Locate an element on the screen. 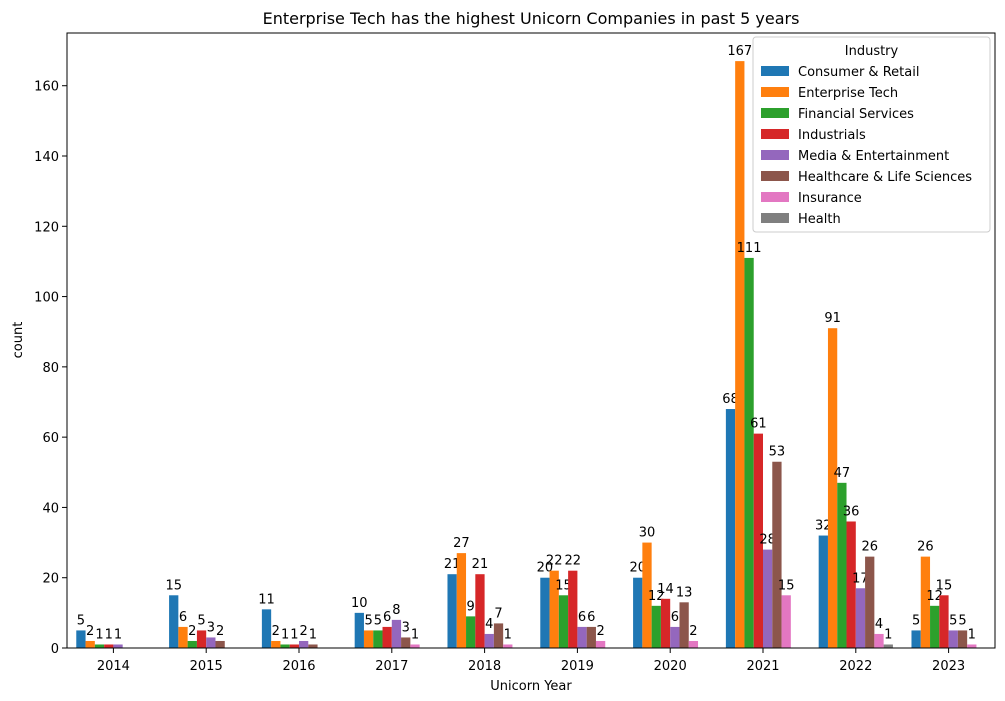 This screenshot has width=1005, height=701. legend-box is located at coordinates (871, 134).